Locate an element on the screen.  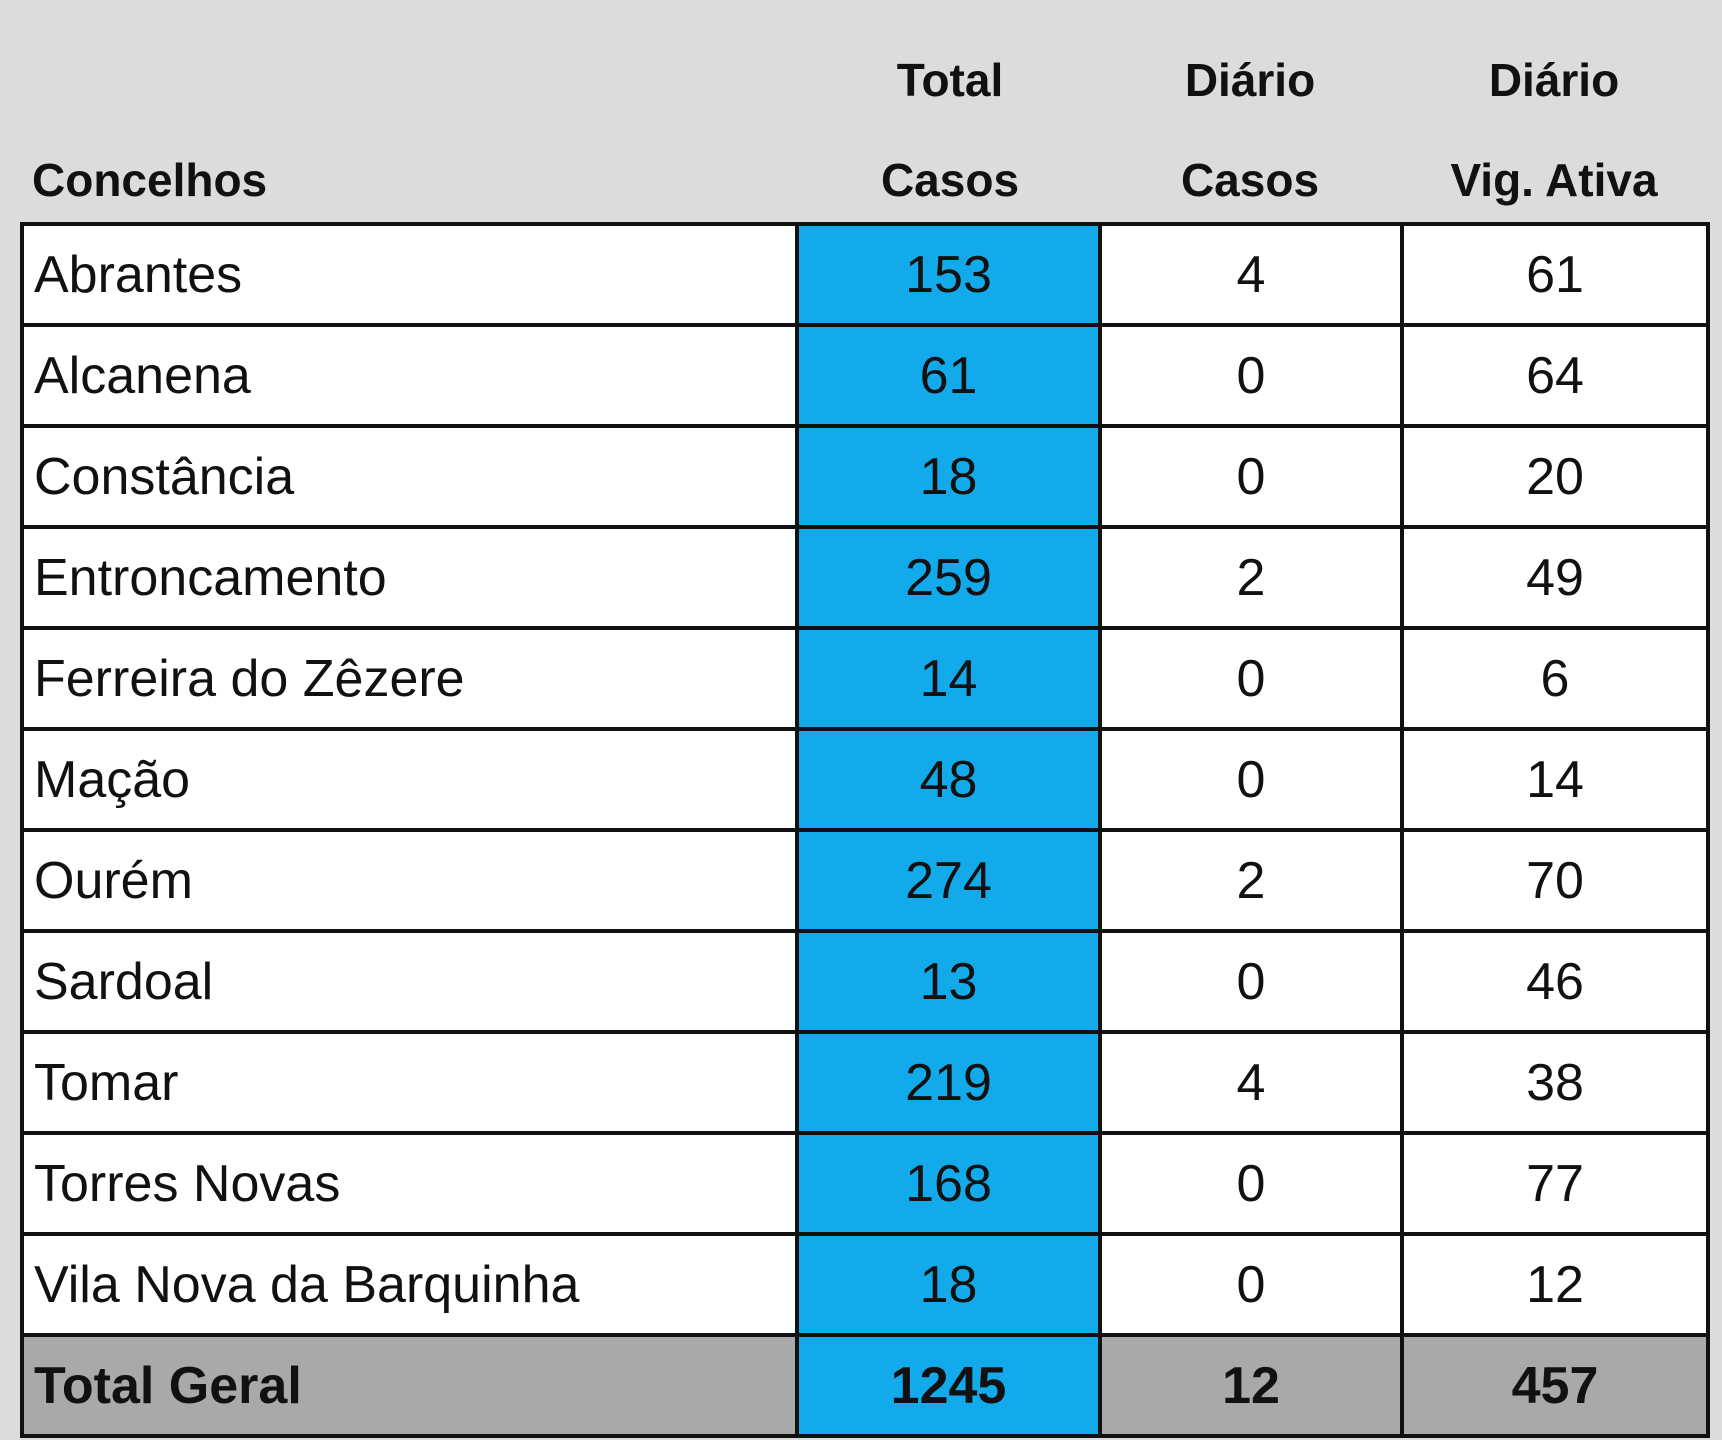
diario-vig-ativa-cell: 77 is located at coordinates (1555, 1183).